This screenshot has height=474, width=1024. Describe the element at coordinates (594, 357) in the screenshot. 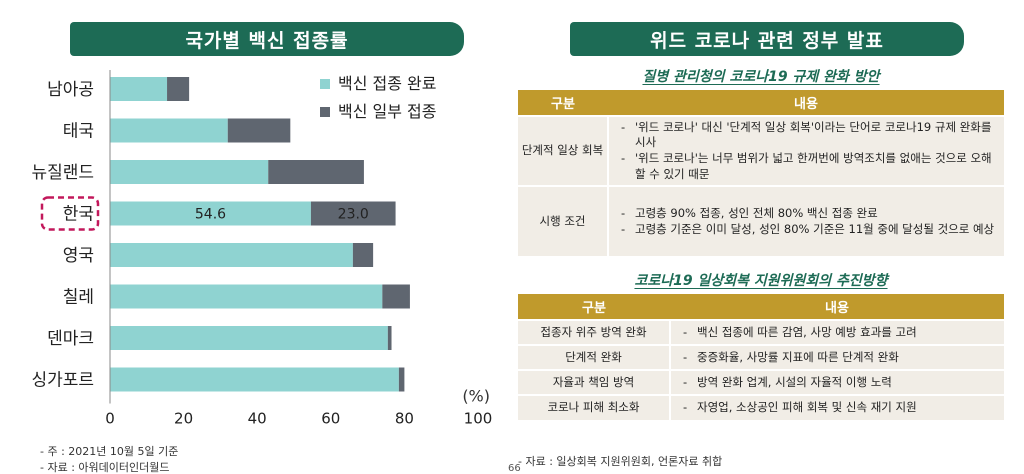

I see `table2-category-cell: 단계적 완화` at that location.